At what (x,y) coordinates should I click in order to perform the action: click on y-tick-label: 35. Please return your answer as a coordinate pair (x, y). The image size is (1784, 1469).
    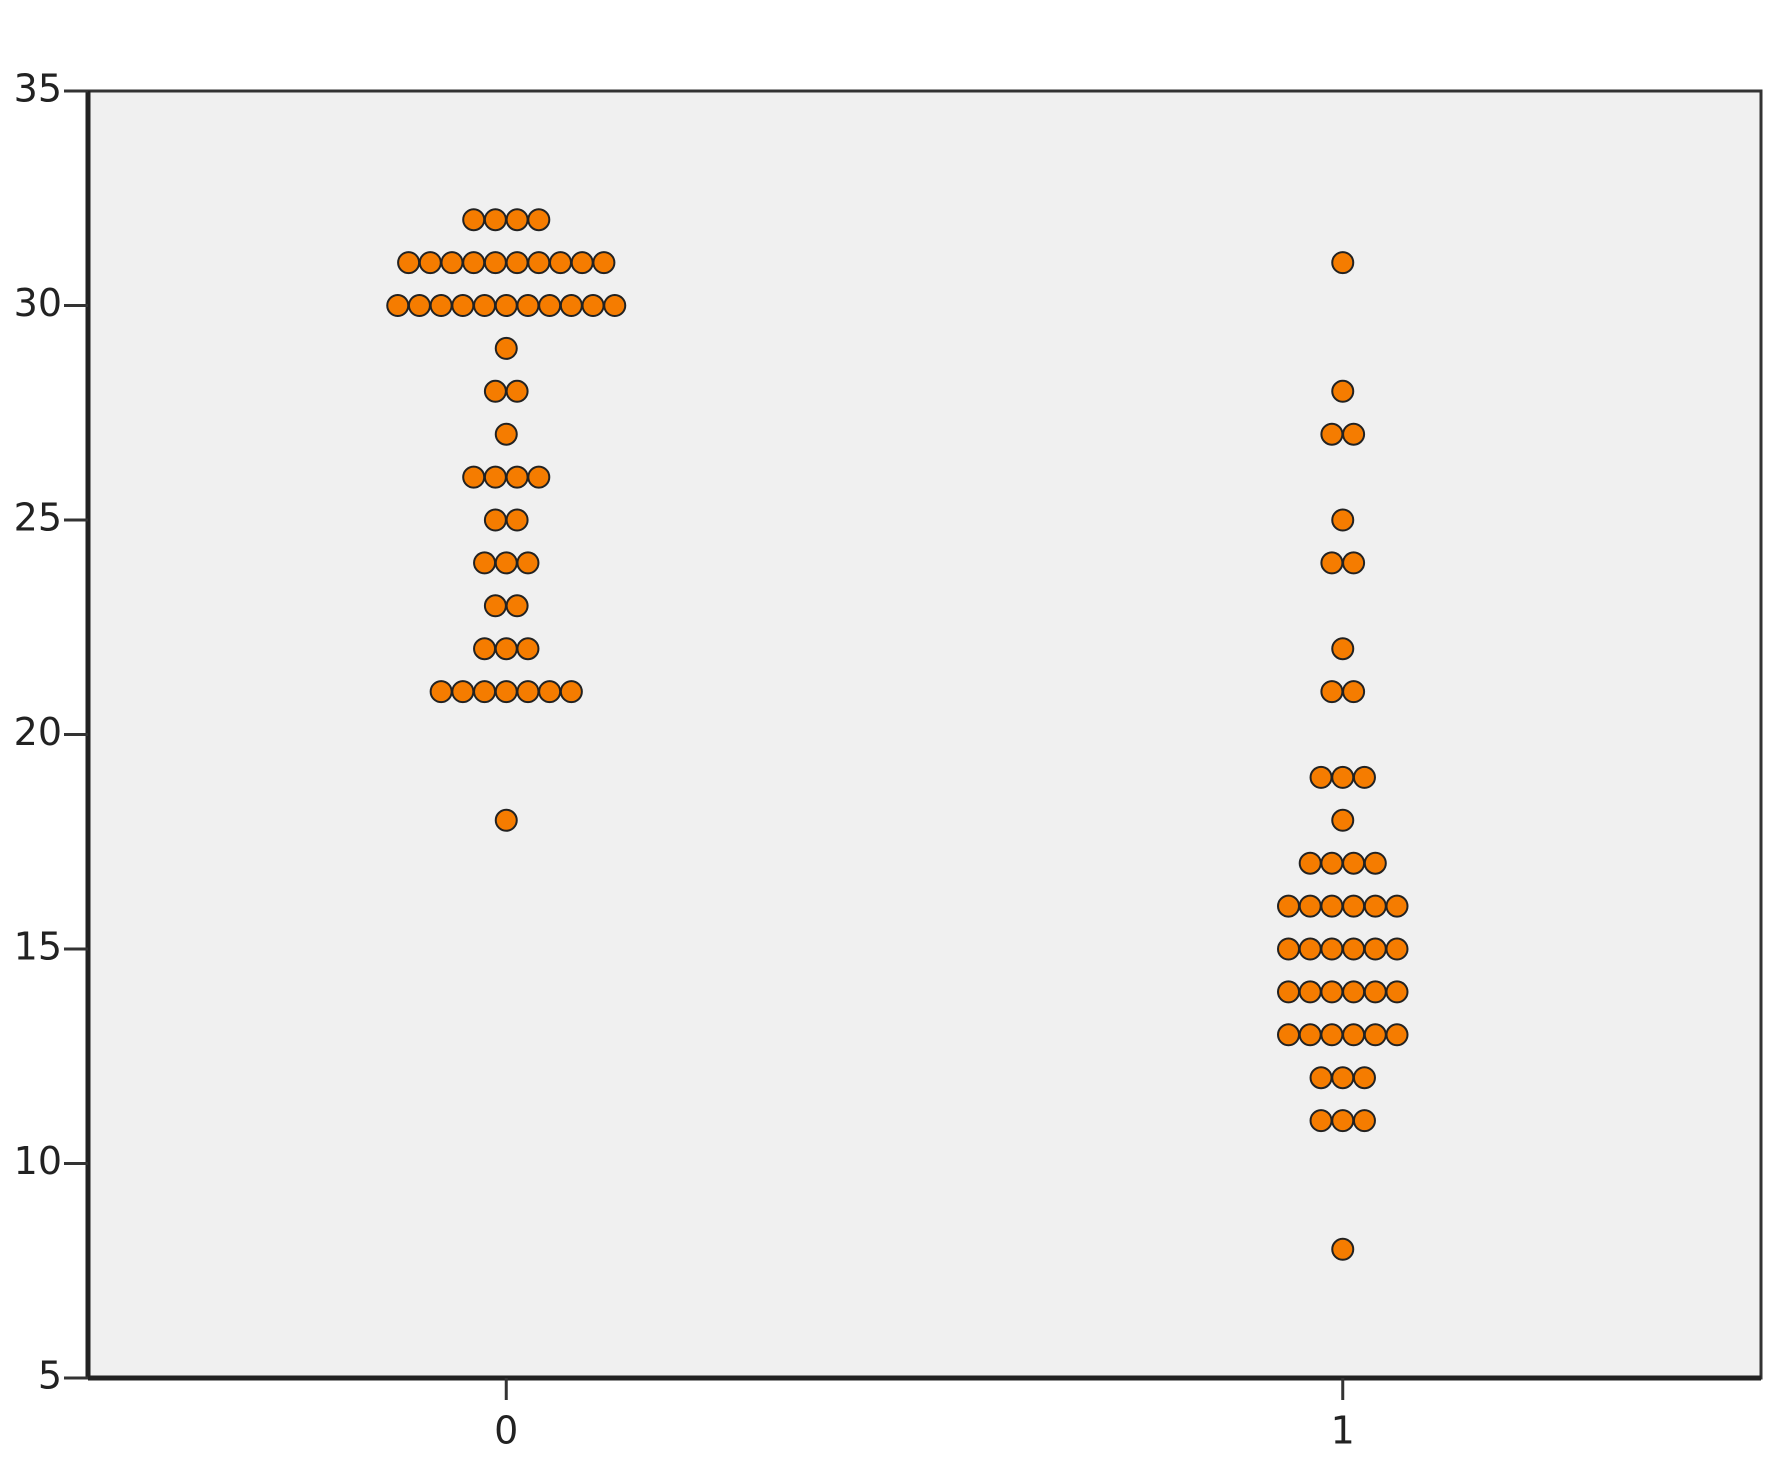
    Looking at the image, I should click on (38, 89).